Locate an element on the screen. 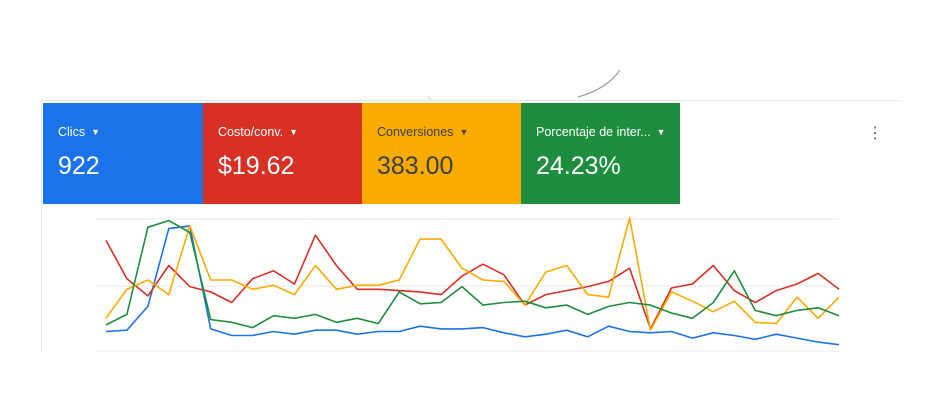  scorecard-value: 383.00 is located at coordinates (415, 166).